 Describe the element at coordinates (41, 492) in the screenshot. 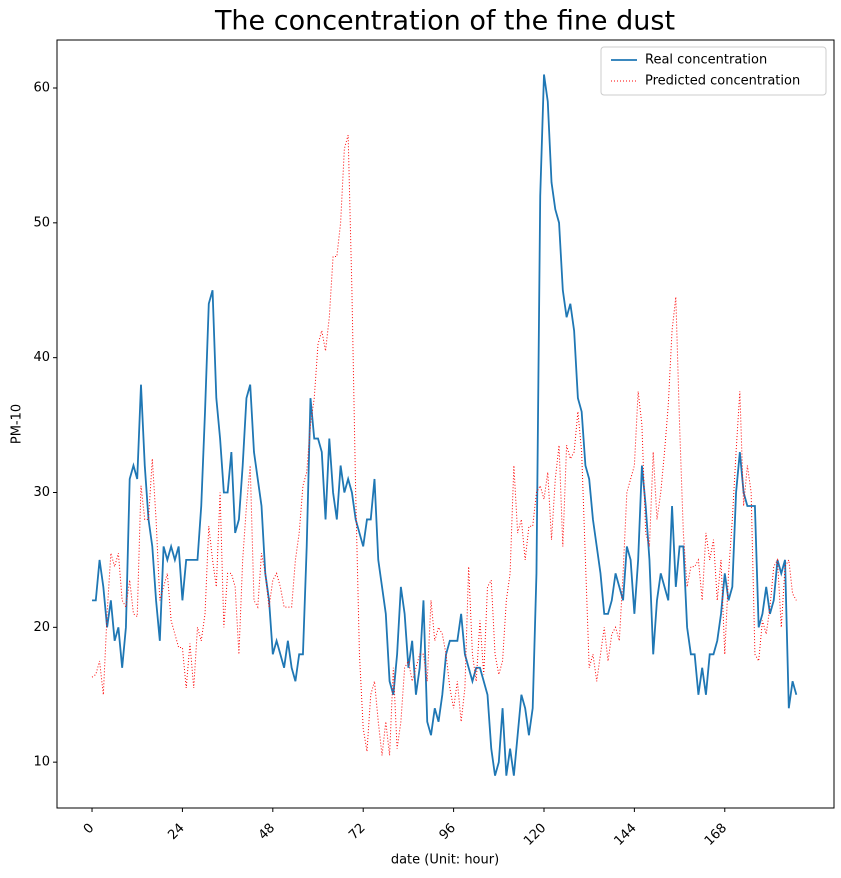

I see `y-tick-label: 30` at that location.